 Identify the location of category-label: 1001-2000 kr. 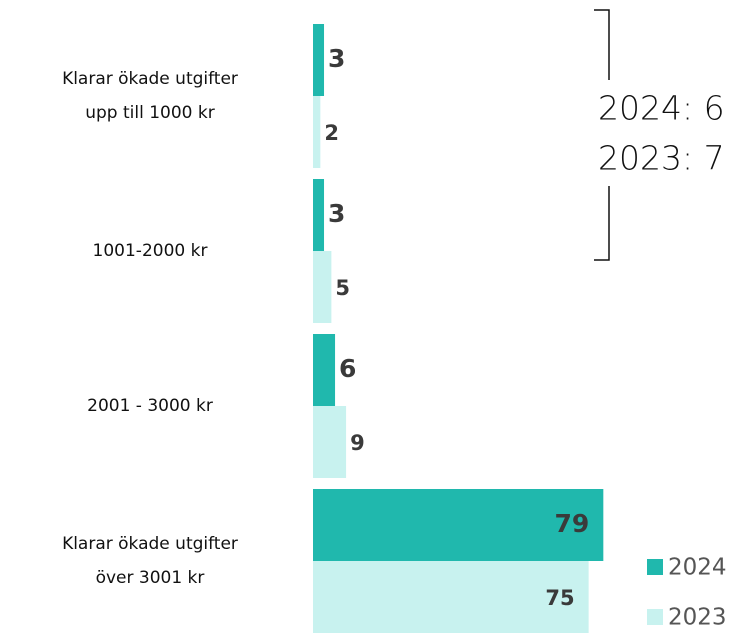
(150, 251).